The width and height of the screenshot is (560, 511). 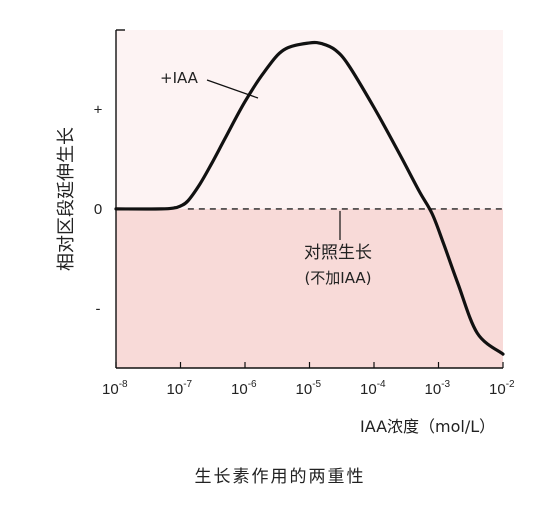 I want to click on control-growth-label: 对照生长, so click(x=338, y=253).